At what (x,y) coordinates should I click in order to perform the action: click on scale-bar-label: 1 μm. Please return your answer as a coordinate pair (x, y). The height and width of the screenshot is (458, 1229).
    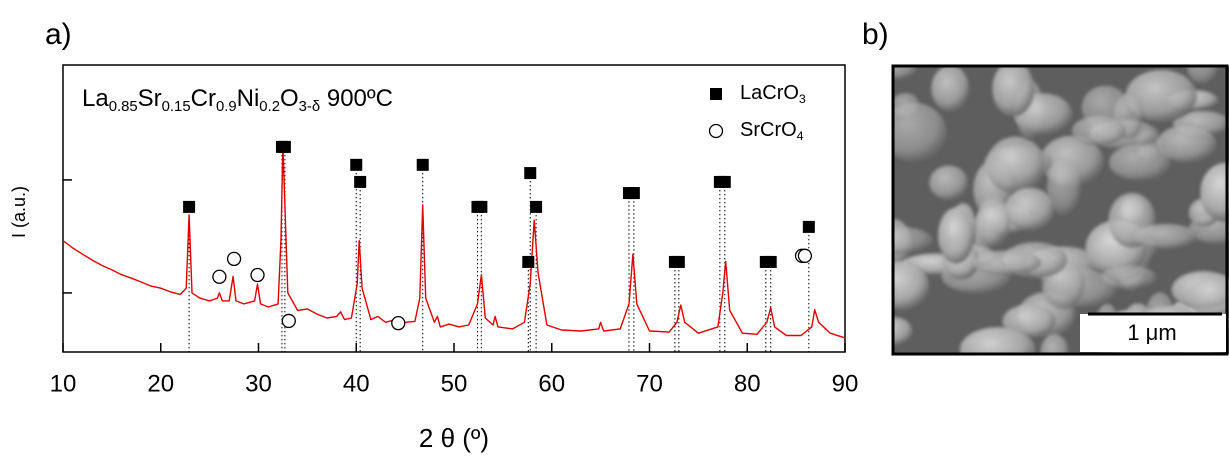
    Looking at the image, I should click on (1151, 332).